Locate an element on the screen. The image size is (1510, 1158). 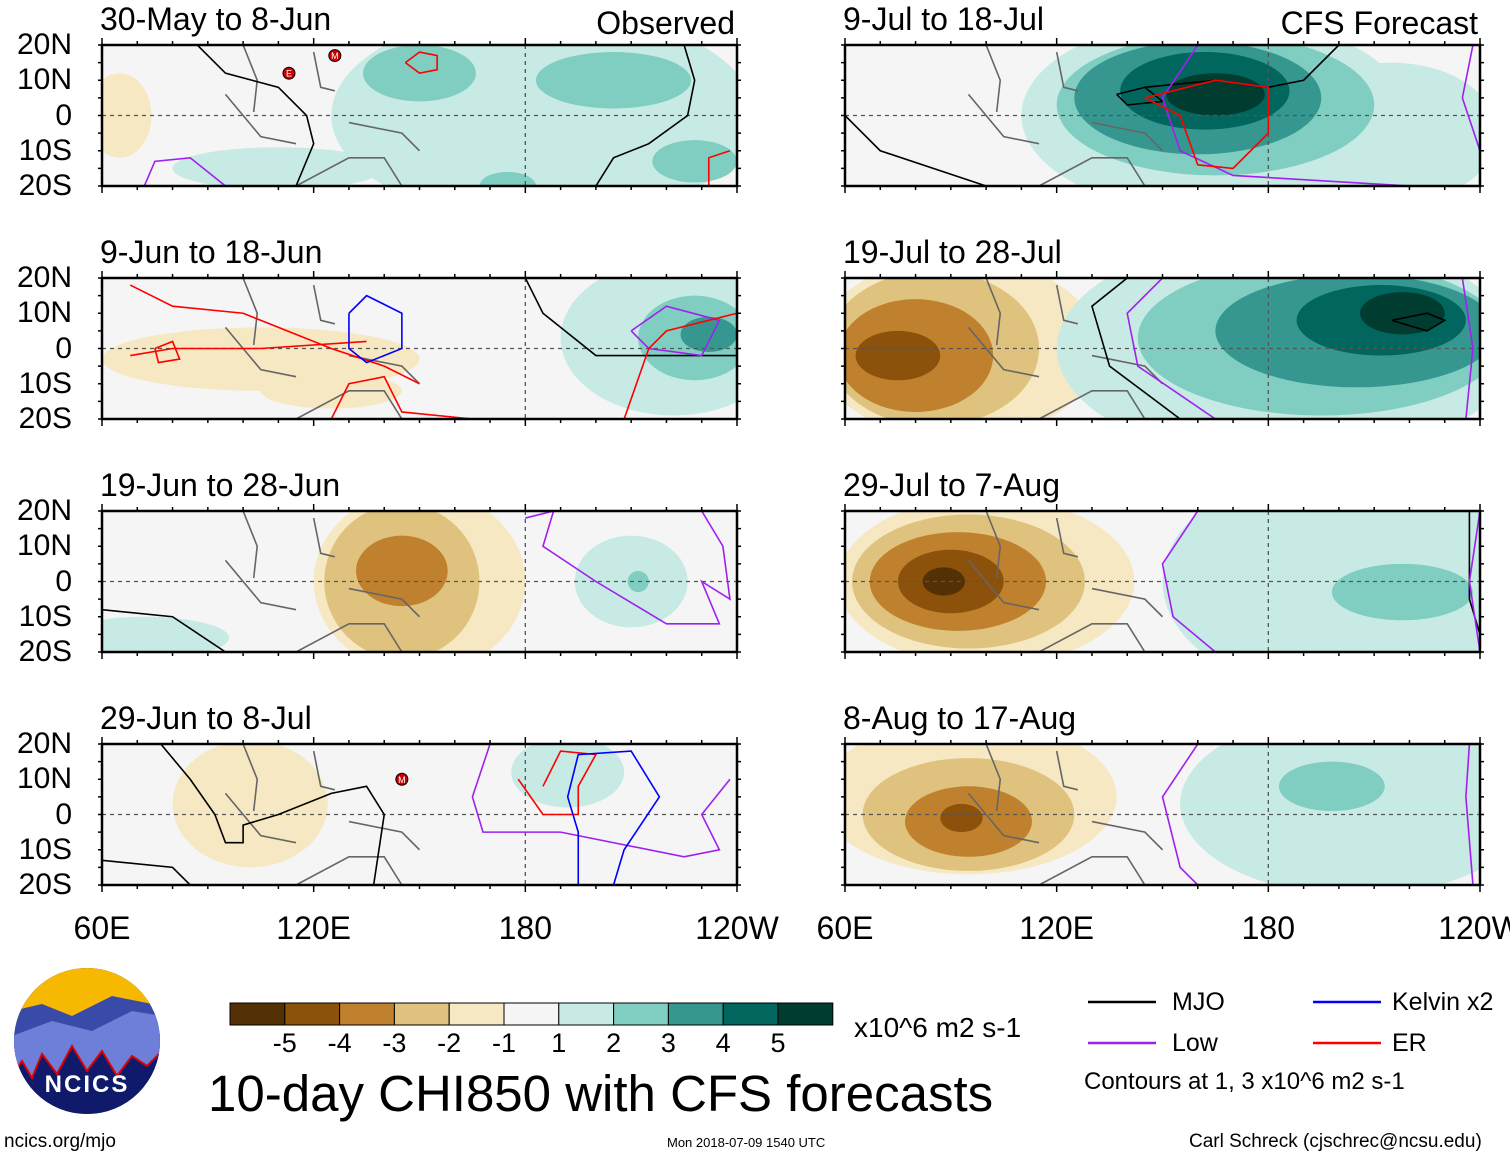
colorbar-label: -1 is located at coordinates (504, 1043).